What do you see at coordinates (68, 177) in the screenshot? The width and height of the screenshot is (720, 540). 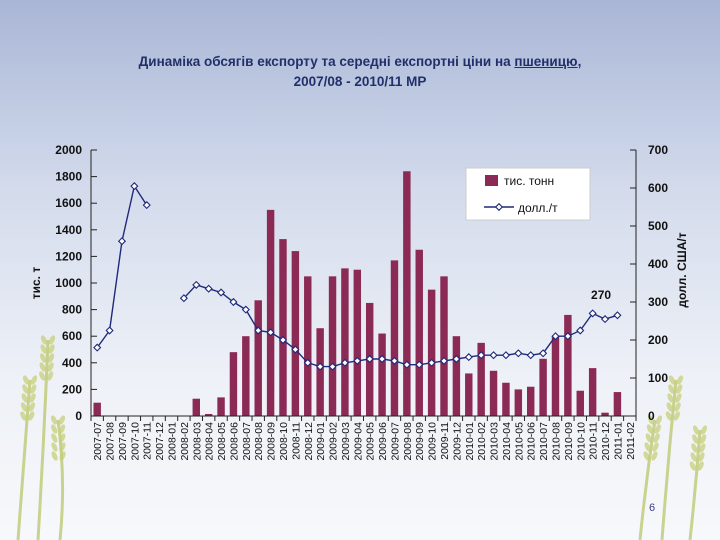 I see `y-left-tick-label: 1800` at bounding box center [68, 177].